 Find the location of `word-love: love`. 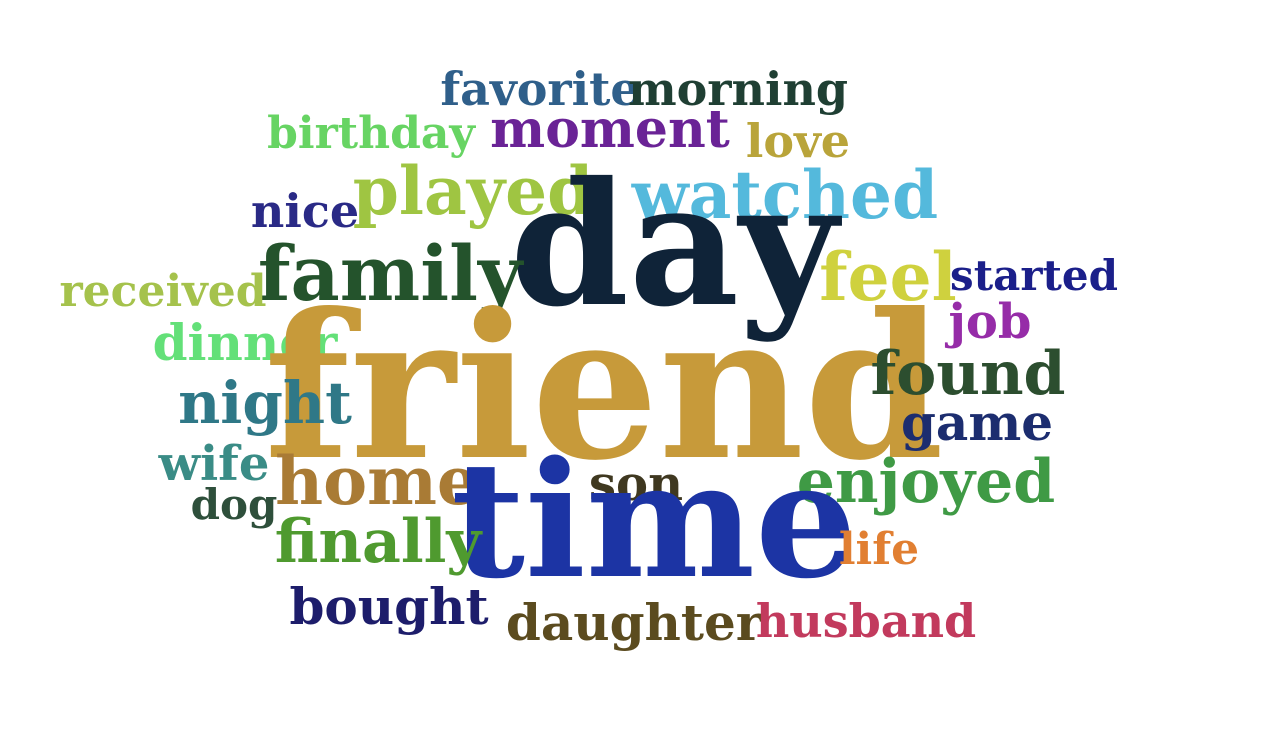

word-love: love is located at coordinates (798, 141).